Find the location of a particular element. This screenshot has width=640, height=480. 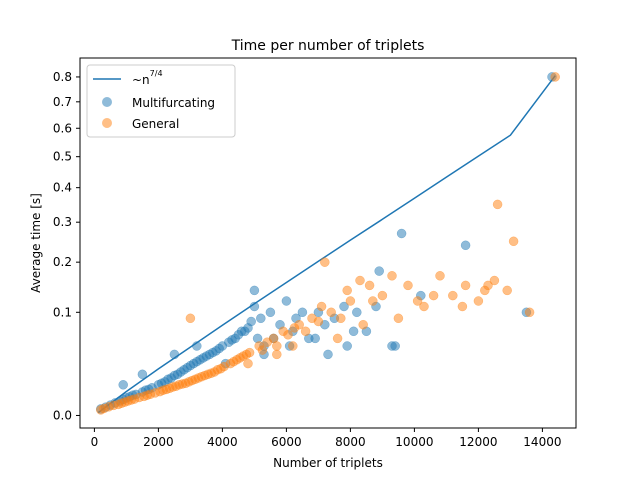

y-axis-ticks: 0.0 0.1 0.2 0.3 0.4 0.5 0.6 0.7 0.8 is located at coordinates (66, 246).